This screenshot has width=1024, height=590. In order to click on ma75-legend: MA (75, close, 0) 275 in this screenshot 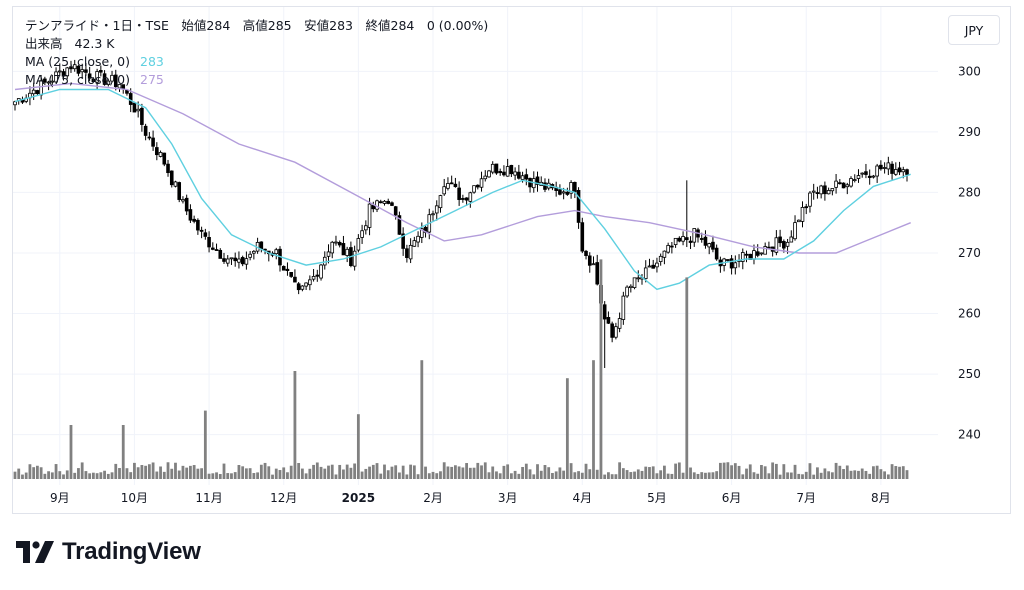, I will do `click(256, 80)`.